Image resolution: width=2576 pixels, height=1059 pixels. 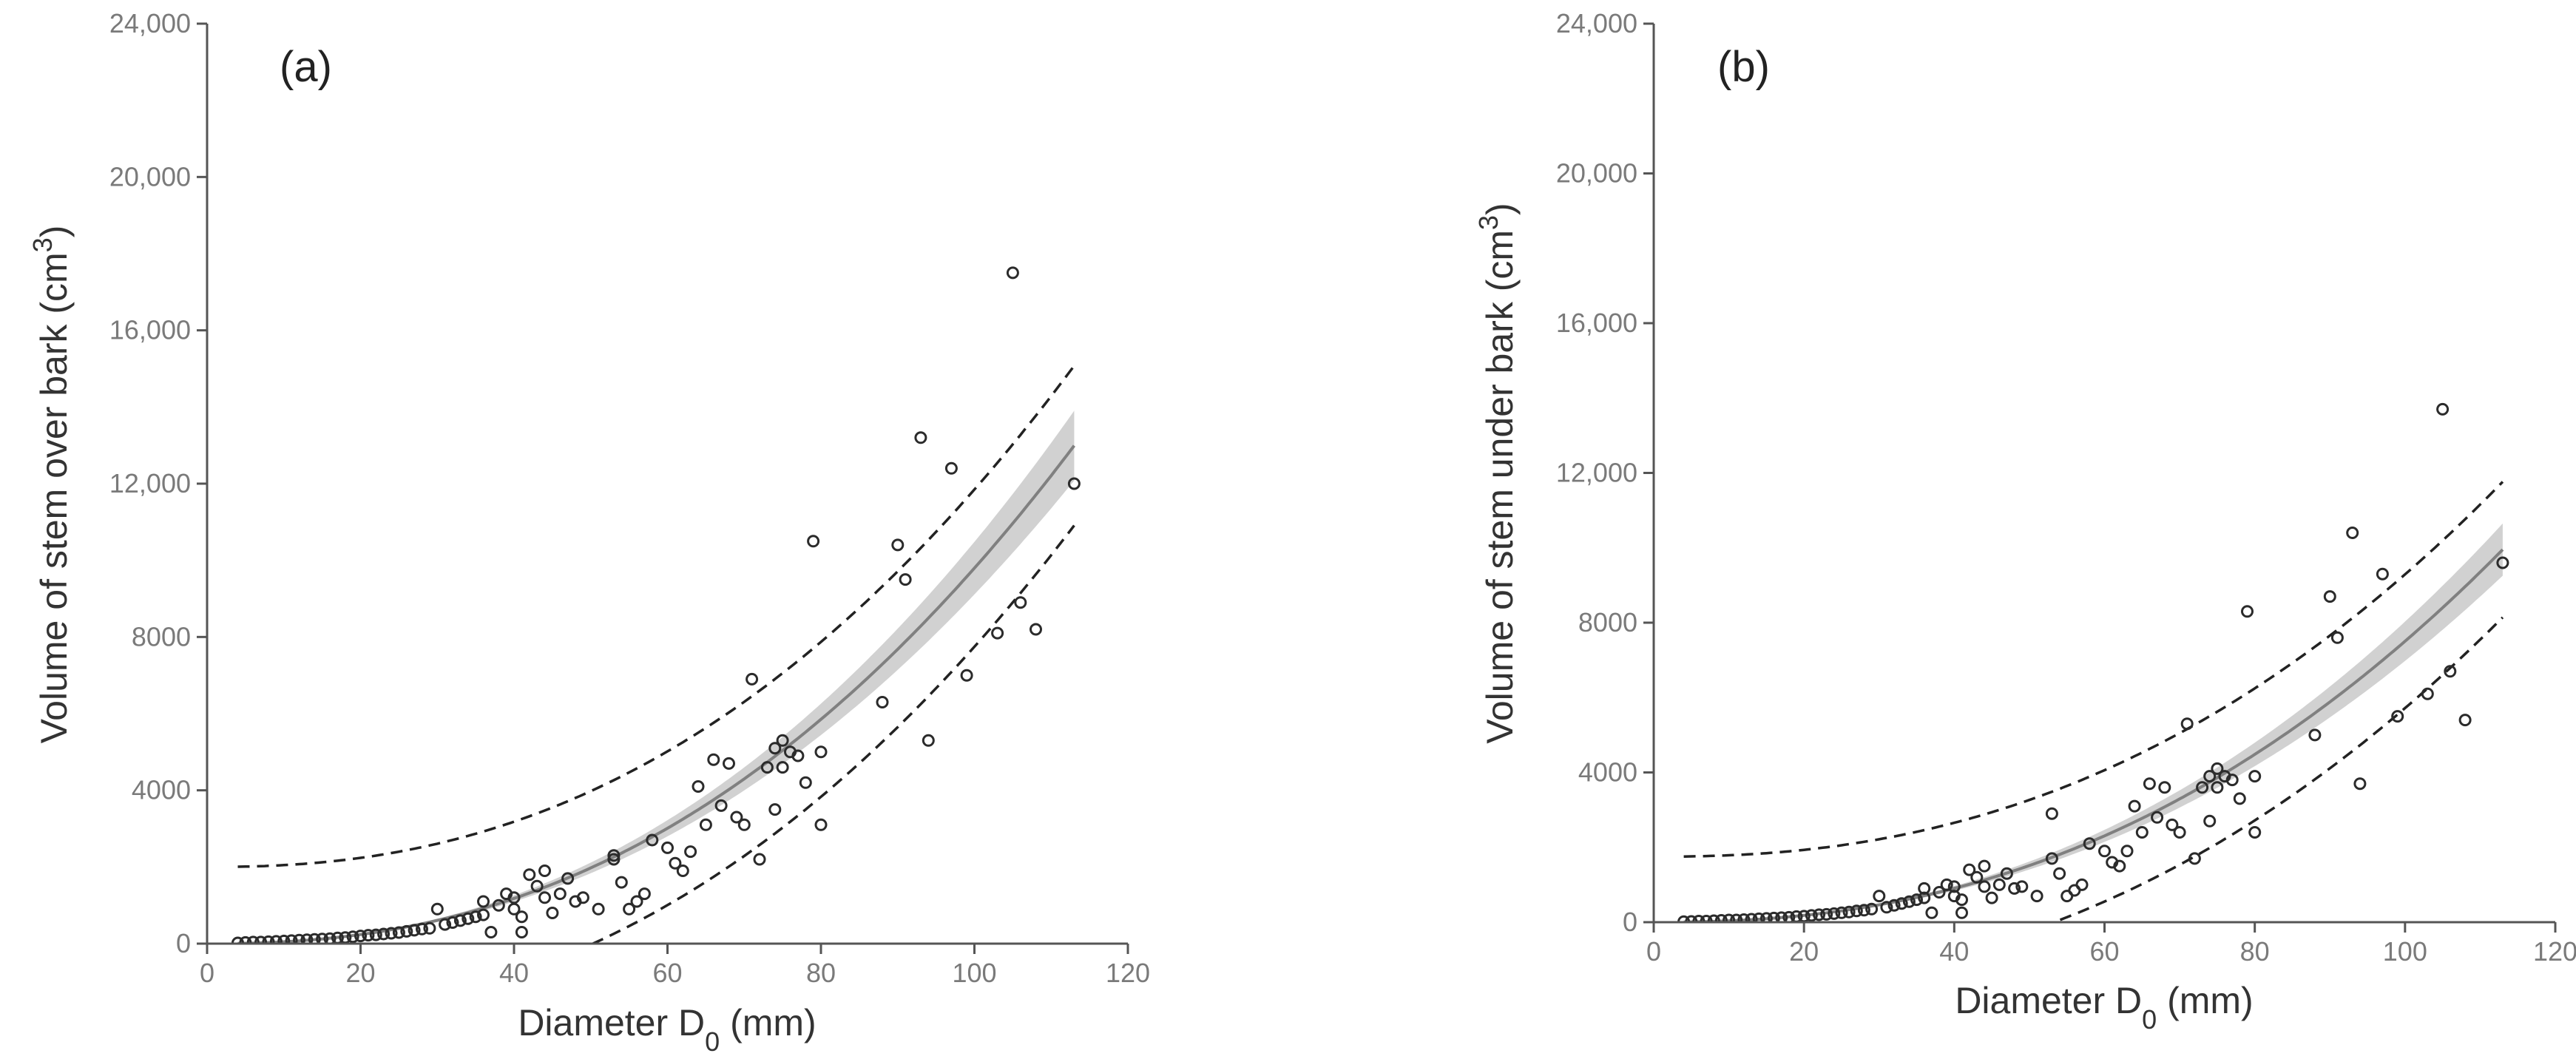 I want to click on panel-b-y-title: Volume of stem under bark (cm3), so click(x=1497, y=473).